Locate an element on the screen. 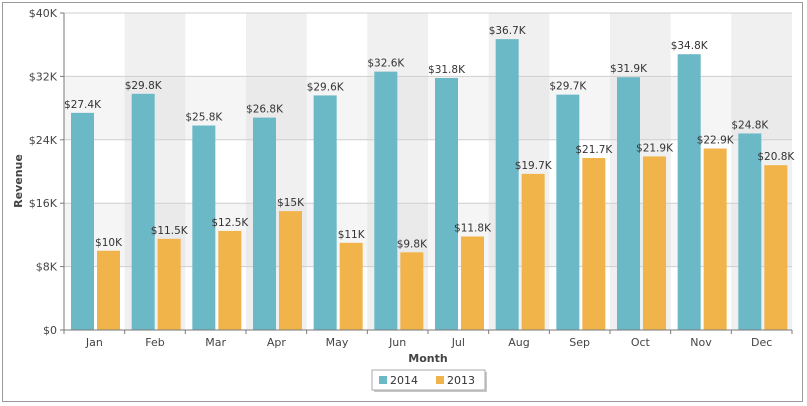  bar-2014-sep is located at coordinates (568, 212).